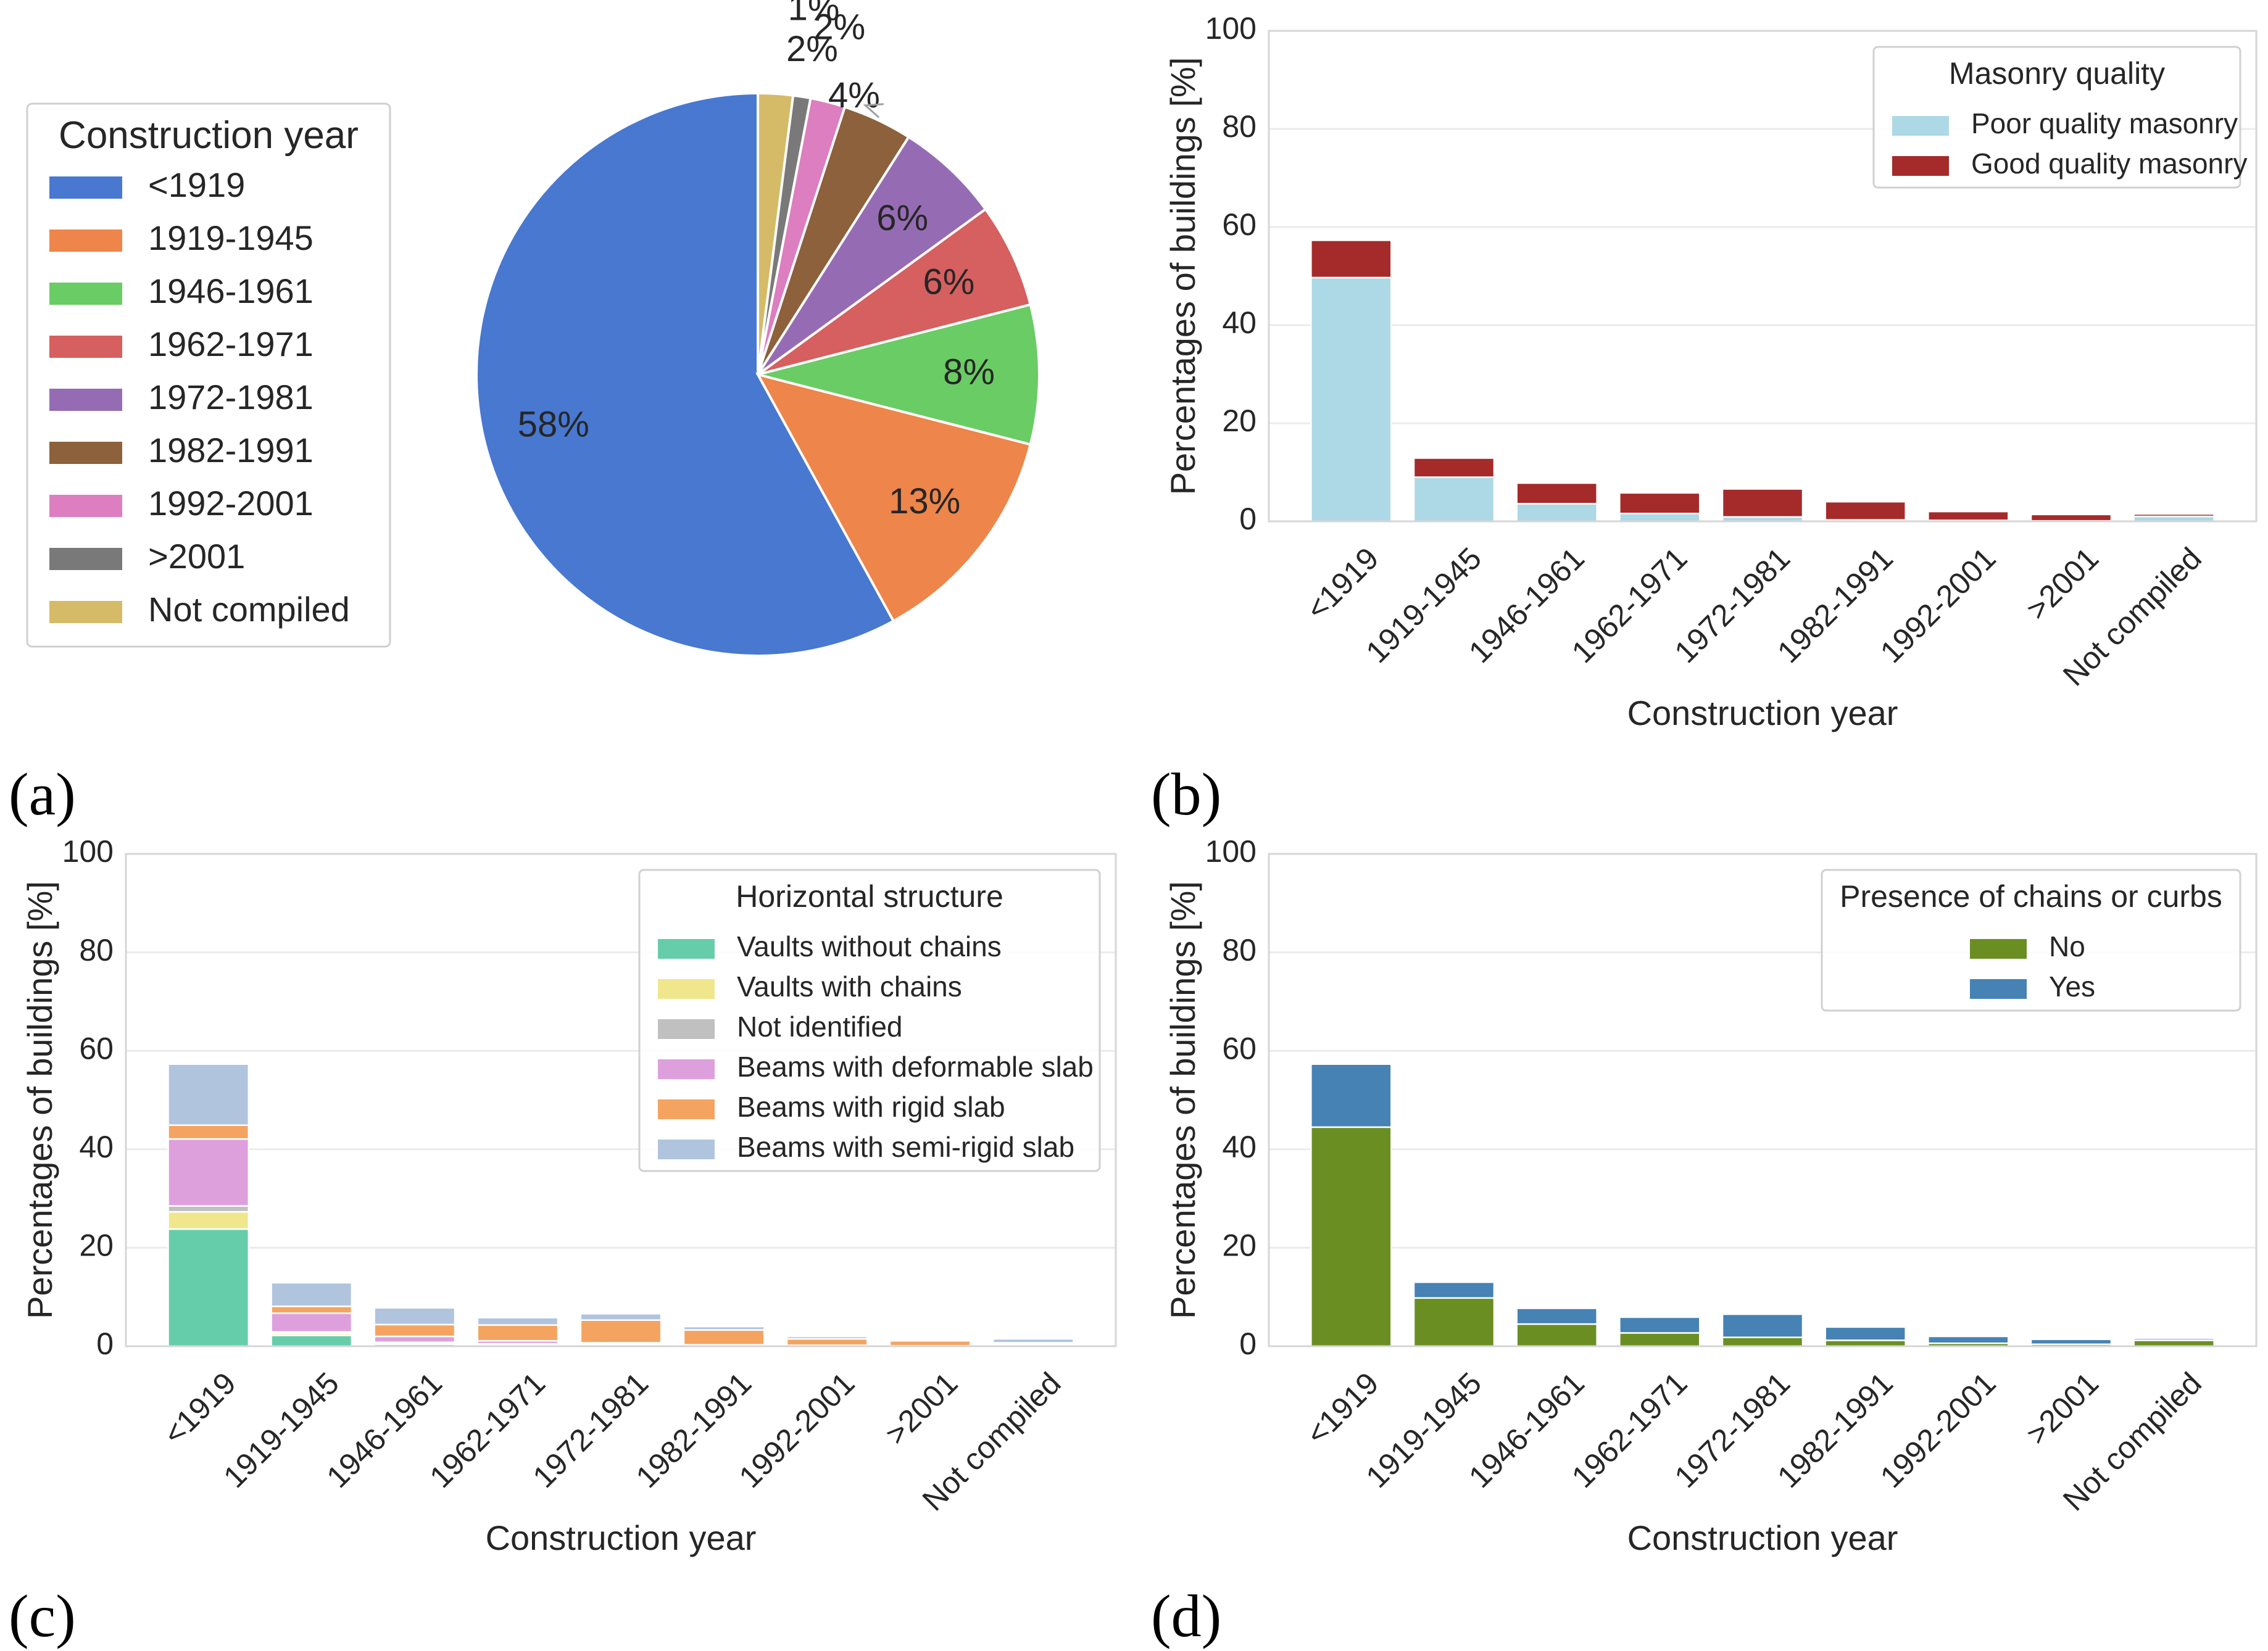  What do you see at coordinates (620, 1317) in the screenshot?
I see `bar-1972-1981-beams-with-semi-rigid-slab` at bounding box center [620, 1317].